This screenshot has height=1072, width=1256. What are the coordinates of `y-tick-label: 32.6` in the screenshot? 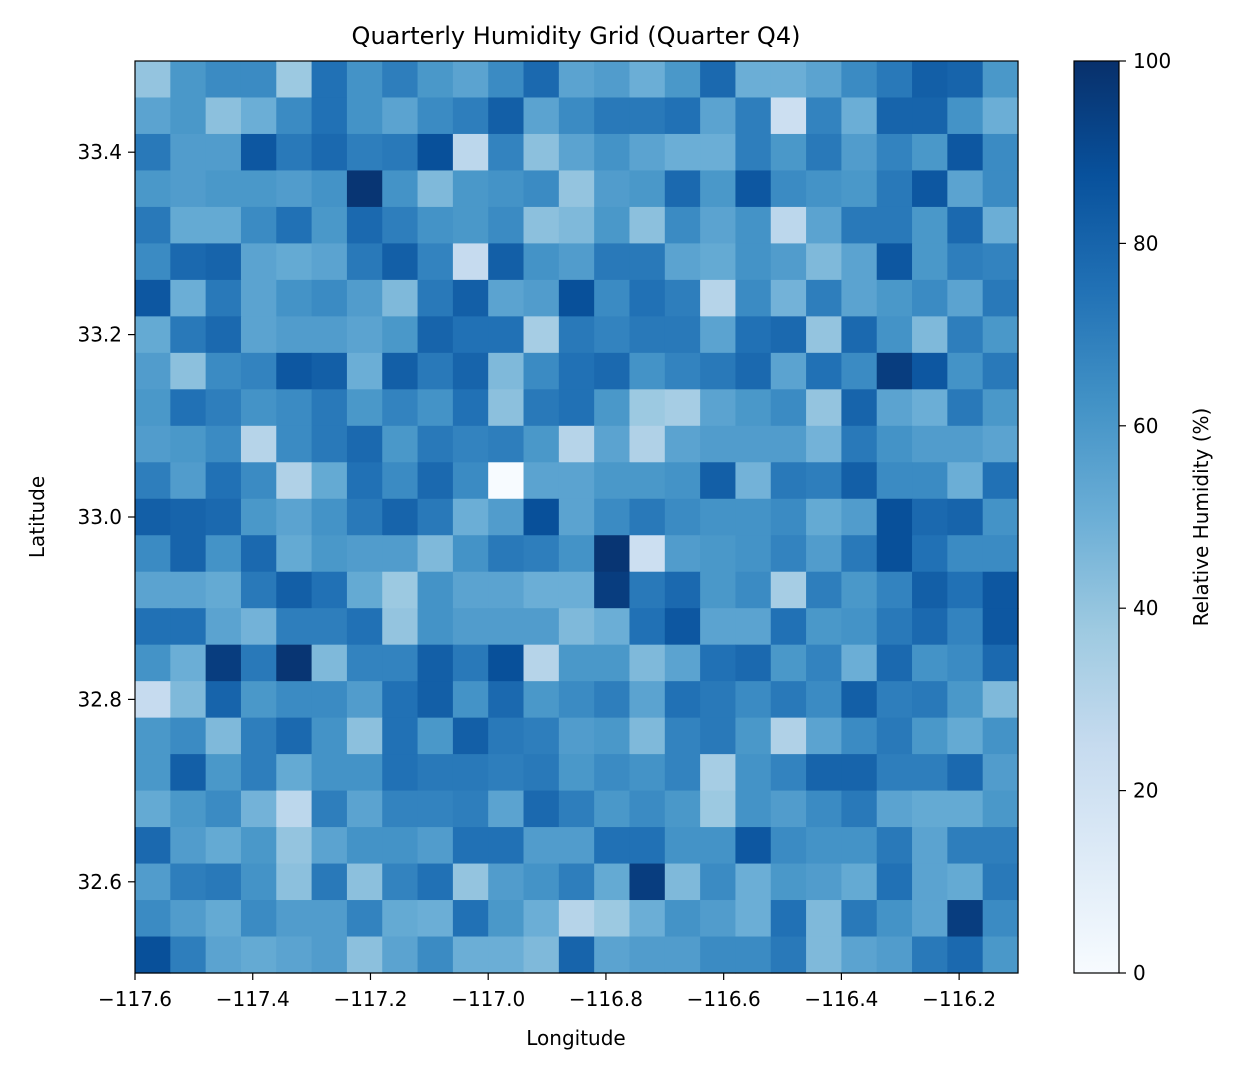 It's located at (99, 882).